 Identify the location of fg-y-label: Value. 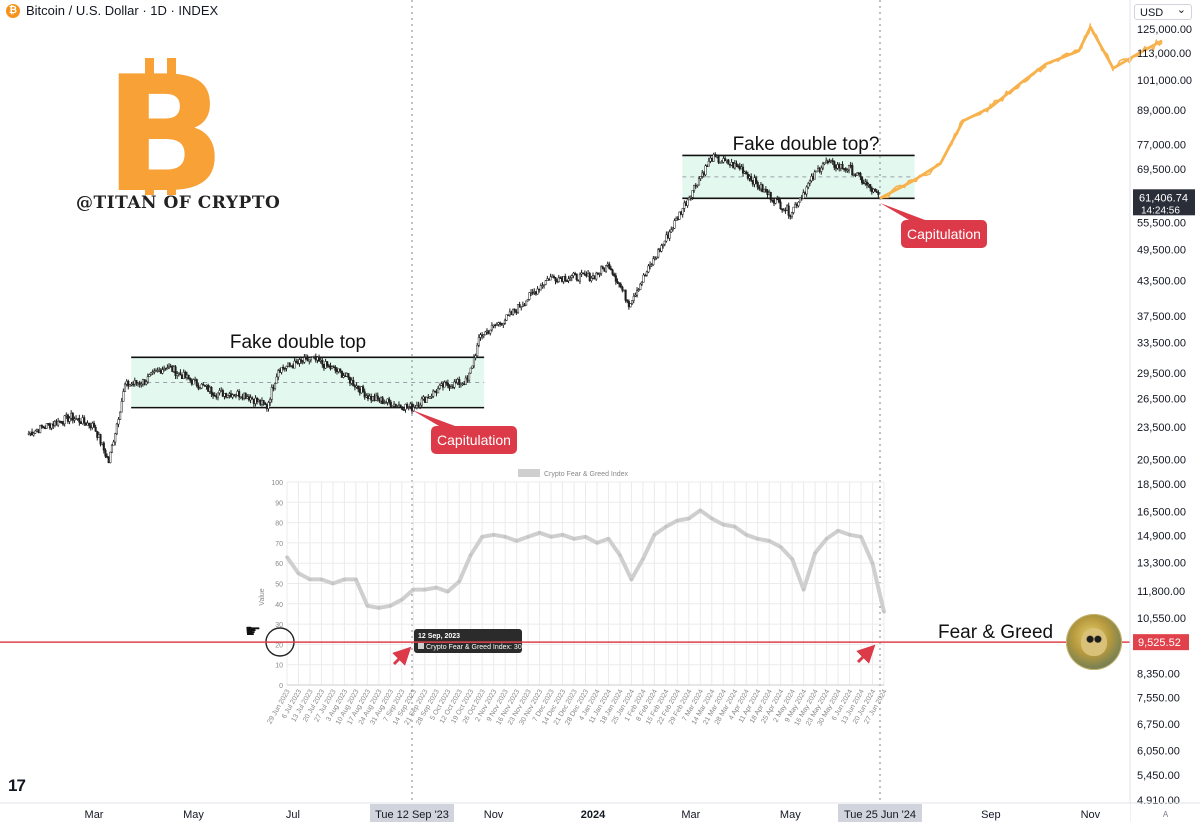
(262, 596).